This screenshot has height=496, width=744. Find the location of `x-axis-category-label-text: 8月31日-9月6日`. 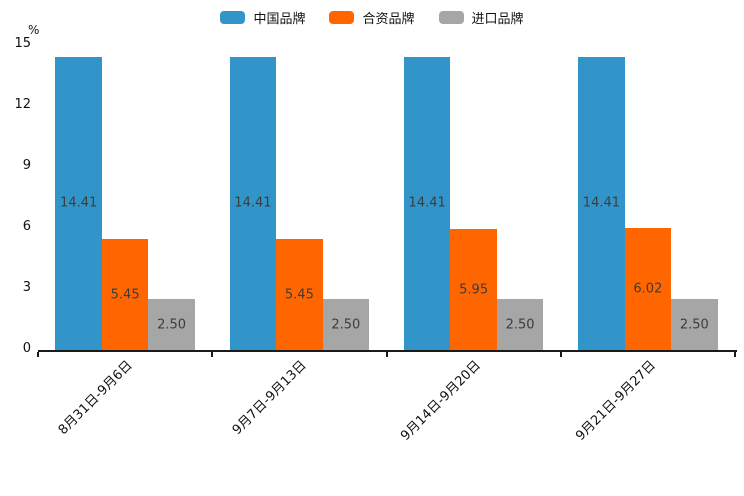

x-axis-category-label-text: 8月31日-9月6日 is located at coordinates (95, 398).